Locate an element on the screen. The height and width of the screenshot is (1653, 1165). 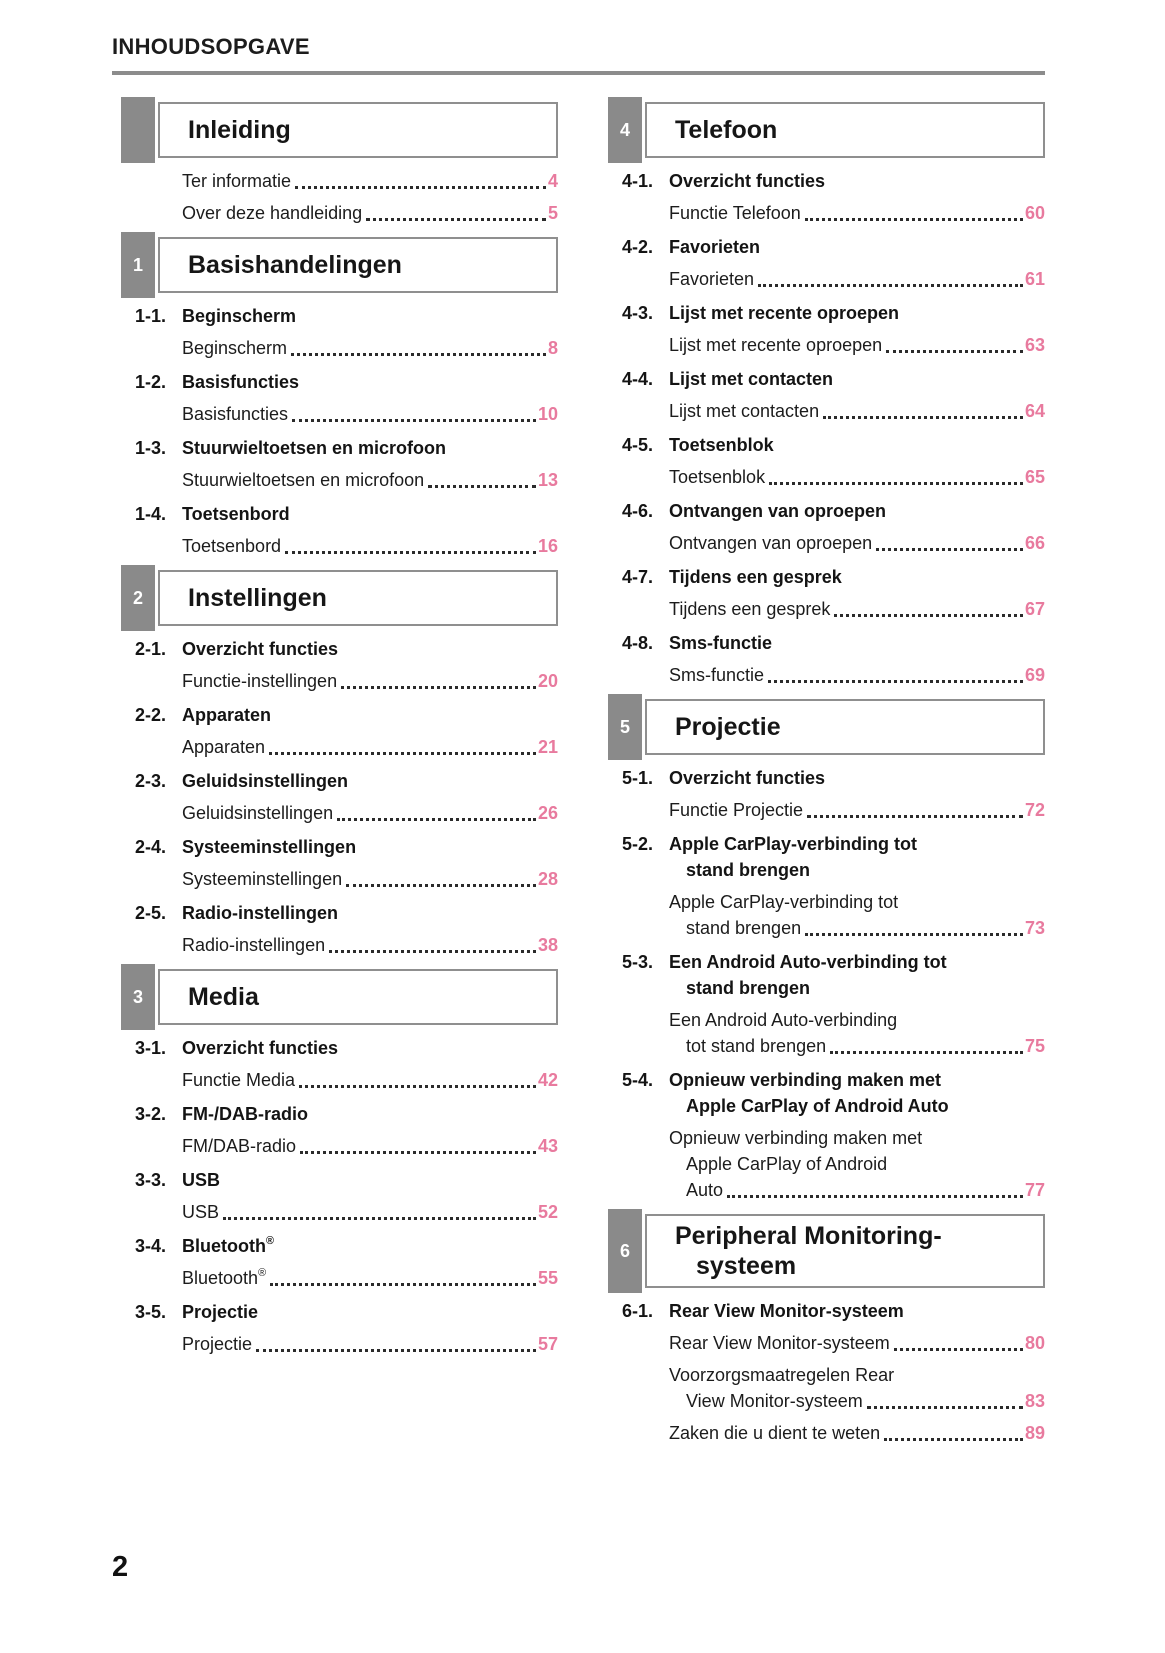
chapter-number-tab: 2 is located at coordinates (138, 598).